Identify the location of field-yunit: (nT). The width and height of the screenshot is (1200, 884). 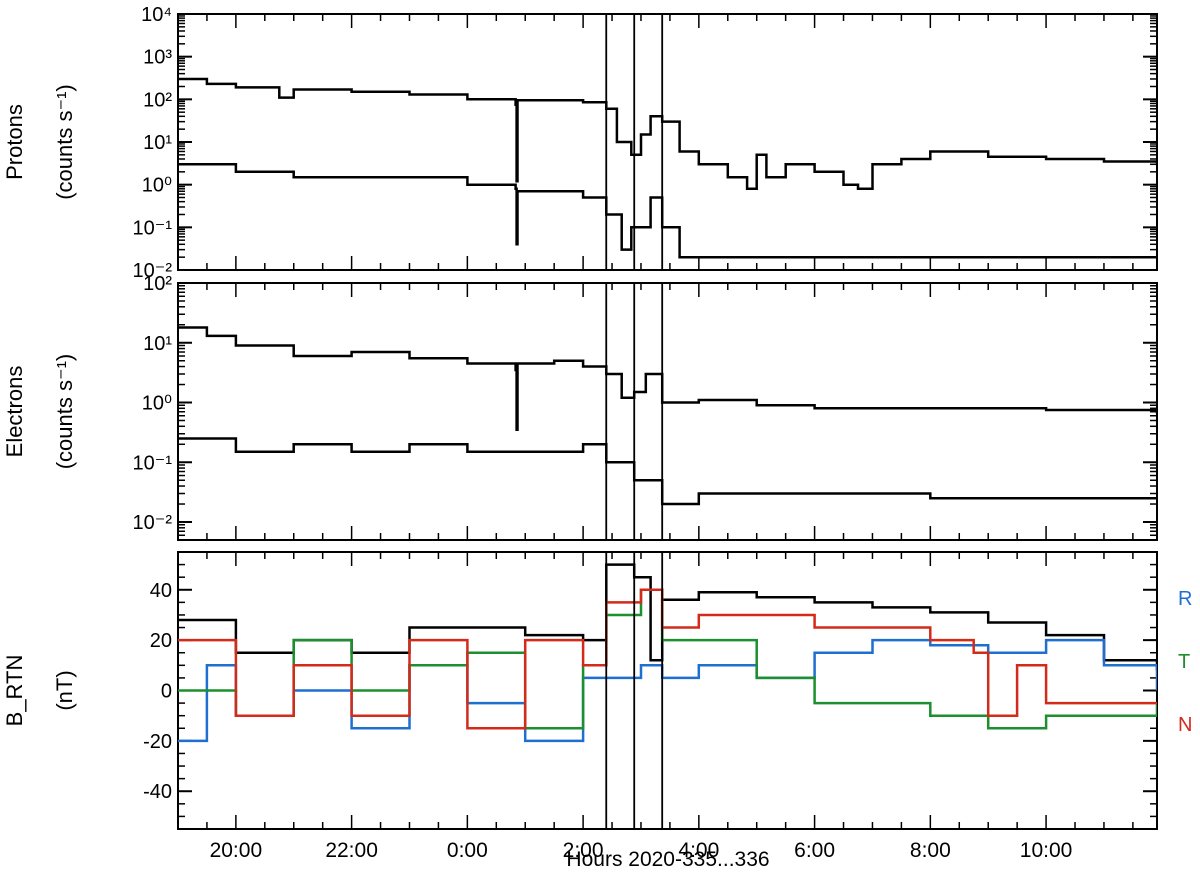
(64, 690).